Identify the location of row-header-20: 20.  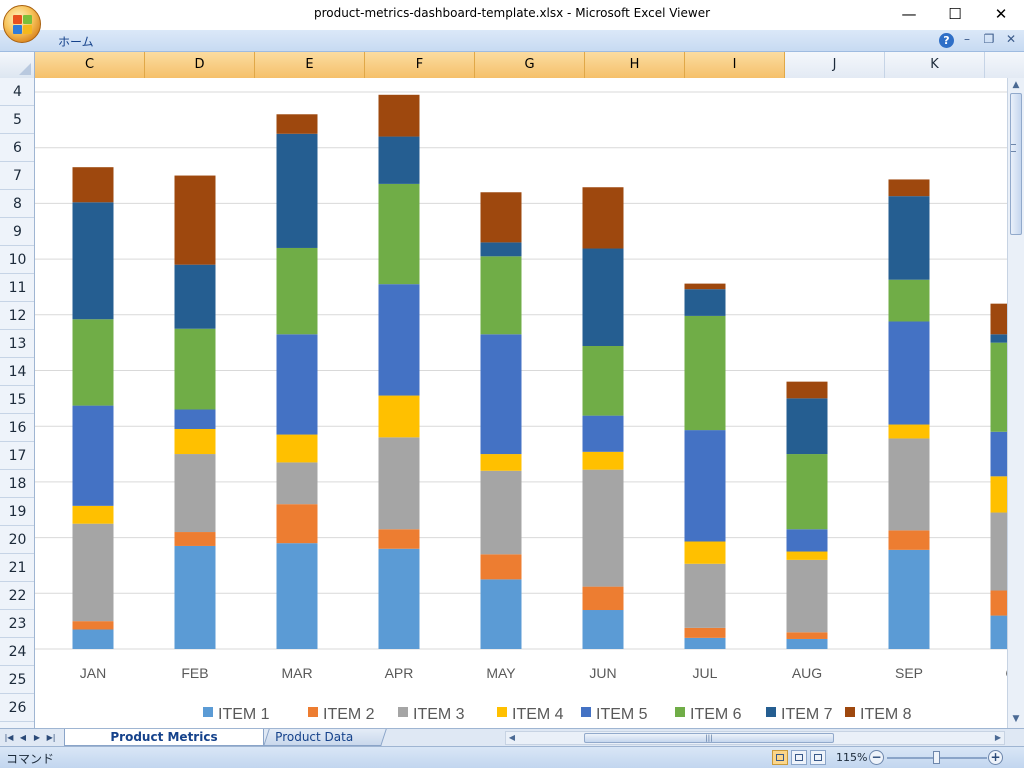
(17, 540).